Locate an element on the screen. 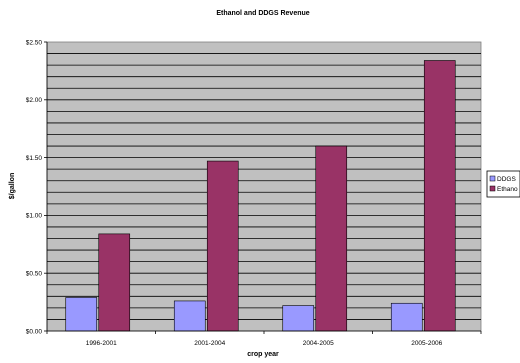 The width and height of the screenshot is (520, 363). y-tick-label: $2.00 is located at coordinates (34, 100).